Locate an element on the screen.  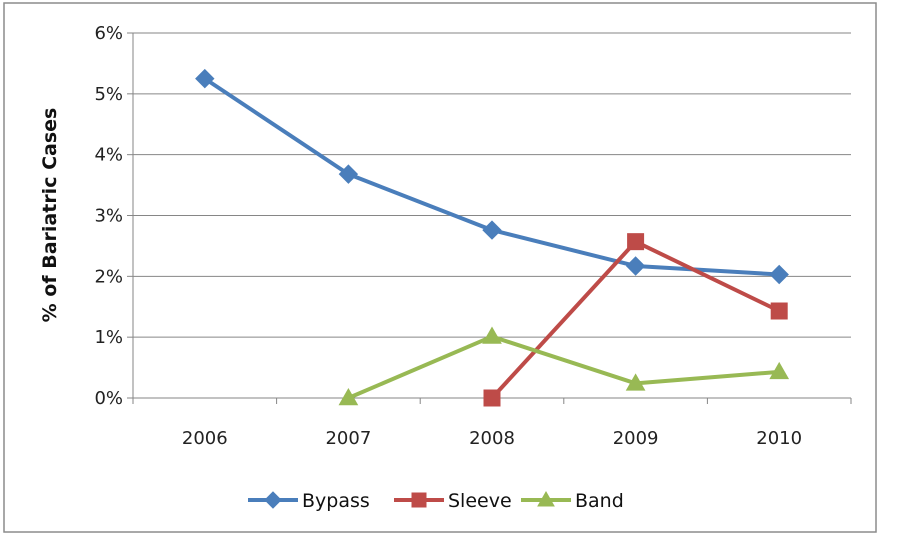
legend-item-sleeve: Sleeve is located at coordinates (453, 501).